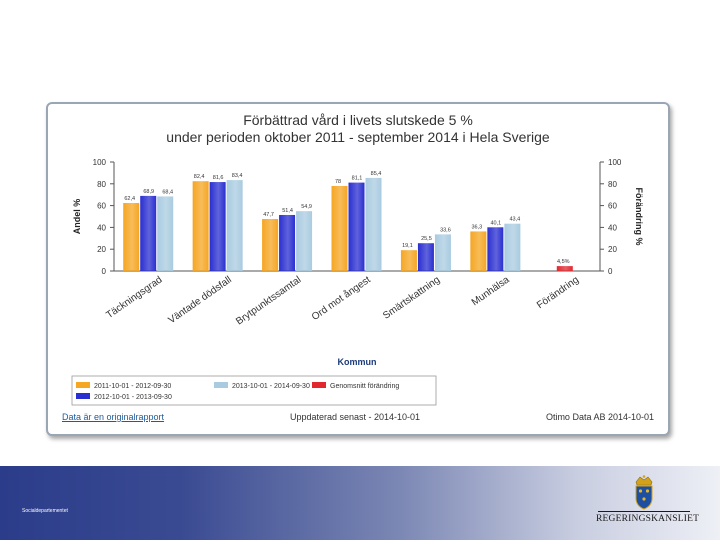 This screenshot has height=540, width=720. What do you see at coordinates (218, 178) in the screenshot?
I see `data-label: 81,6` at bounding box center [218, 178].